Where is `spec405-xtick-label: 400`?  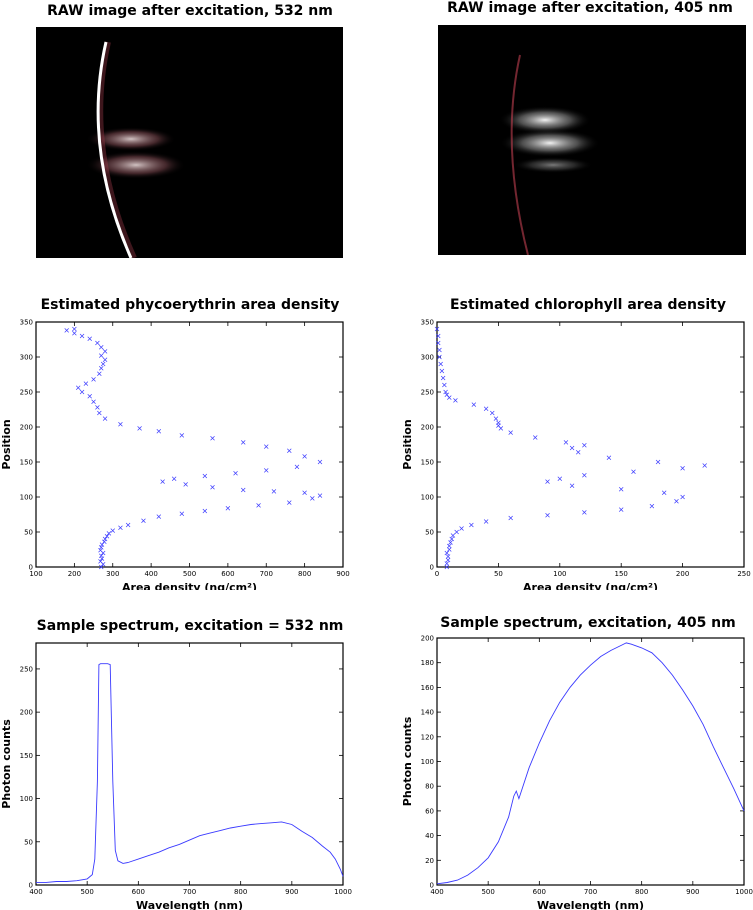
spec405-xtick-label: 400 is located at coordinates (436, 892).